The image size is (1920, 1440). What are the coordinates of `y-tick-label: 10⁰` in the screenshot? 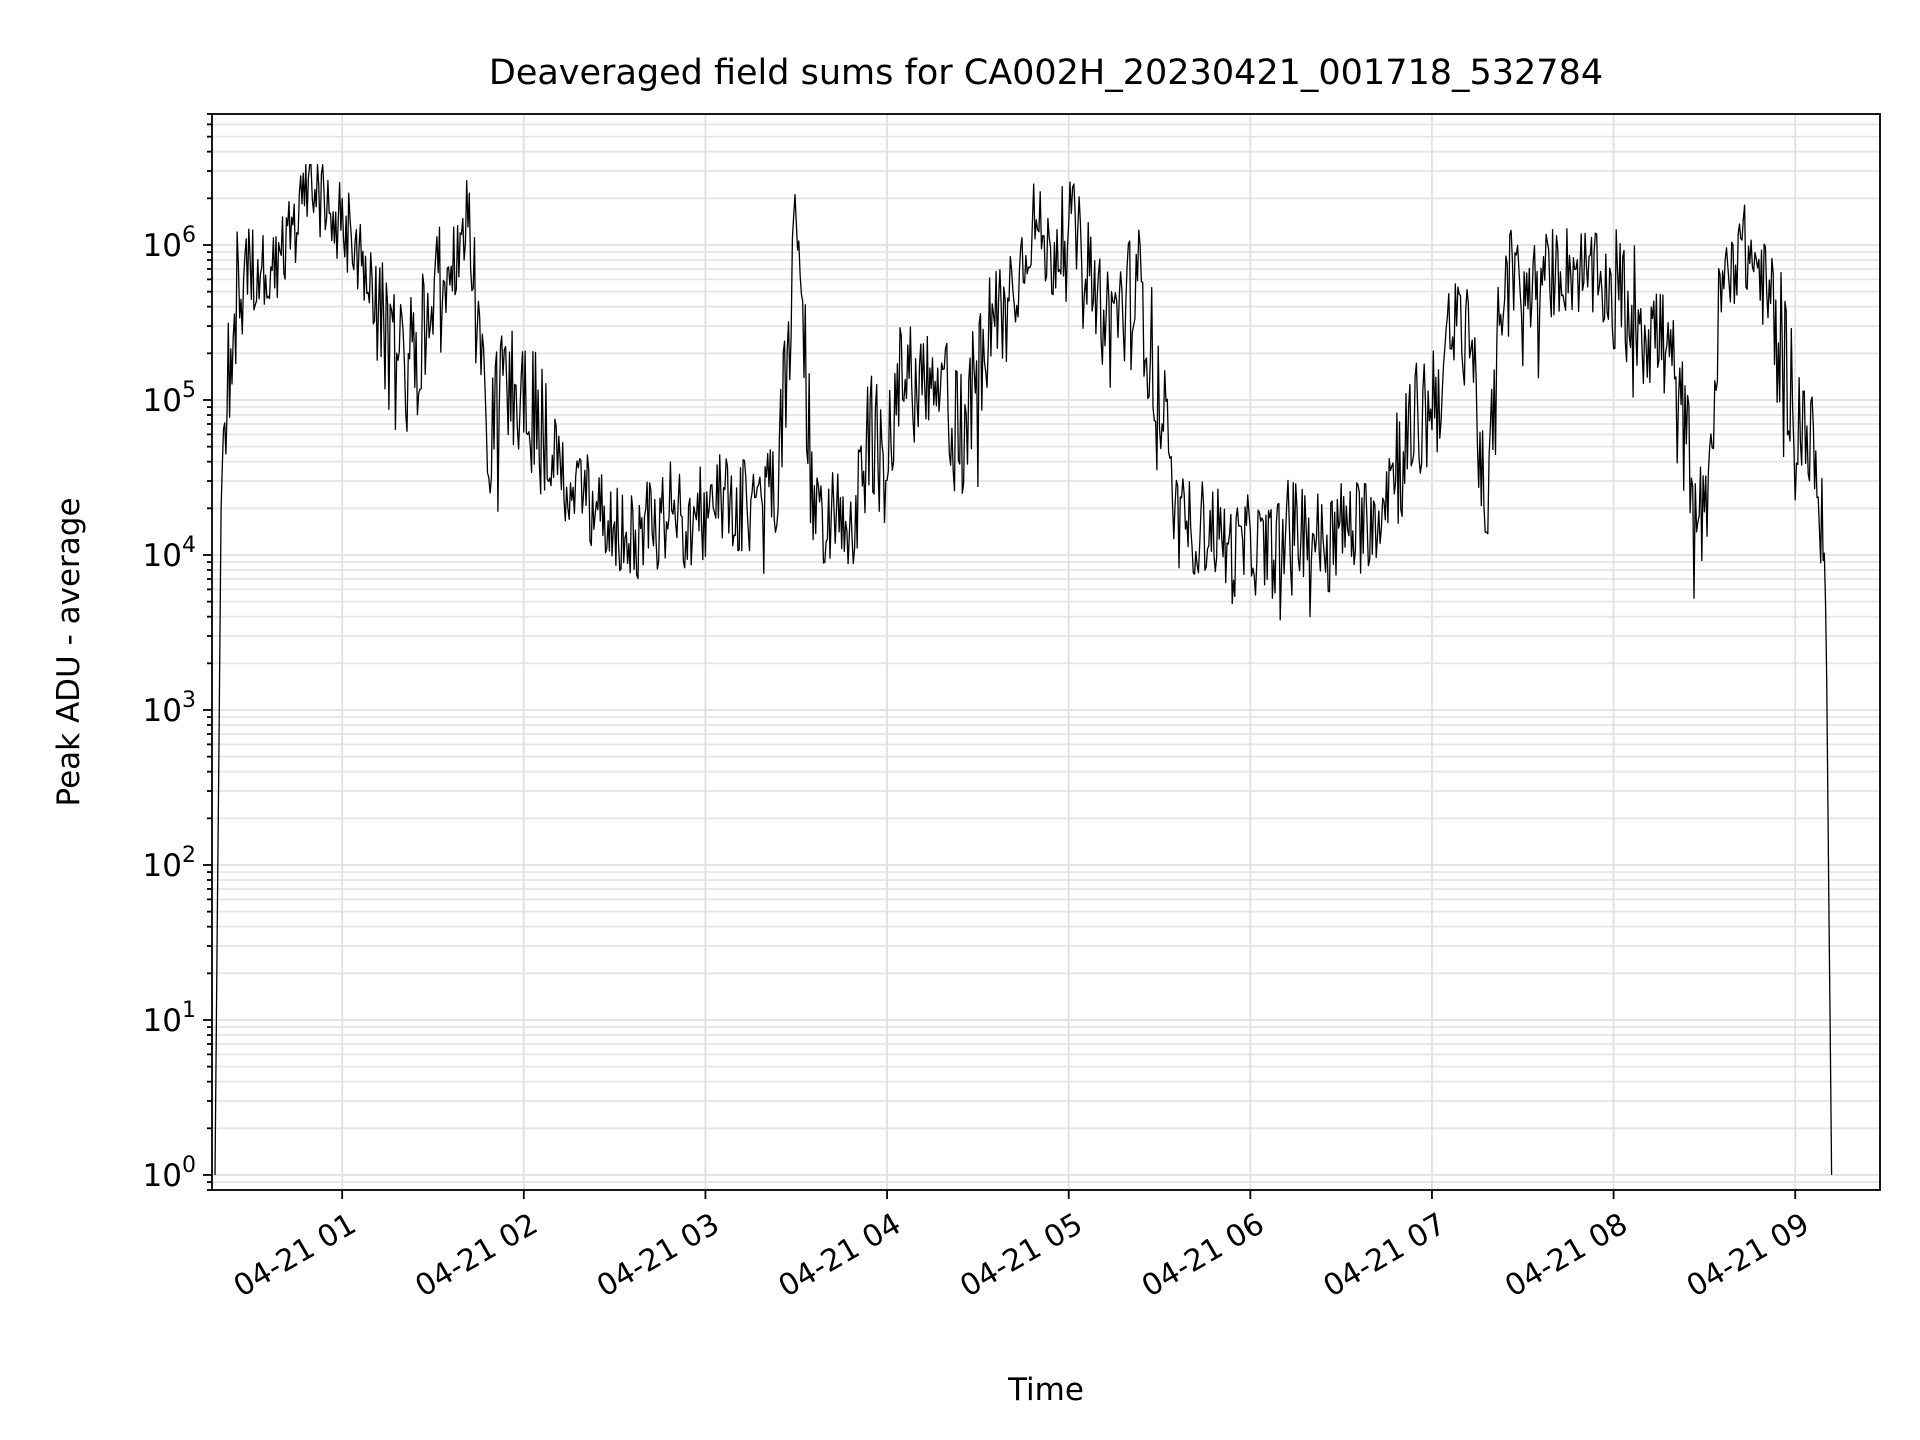 It's located at (169, 1173).